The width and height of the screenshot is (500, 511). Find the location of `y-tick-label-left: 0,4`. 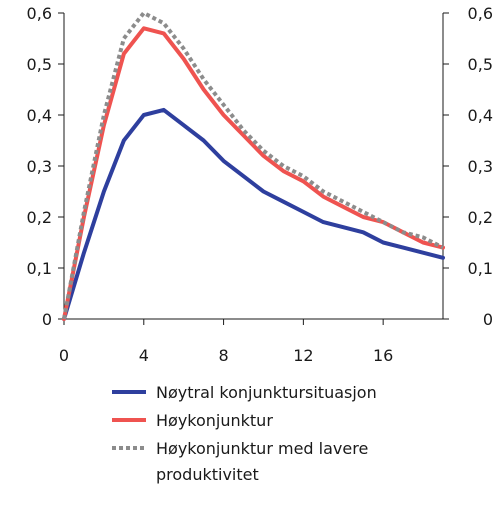

y-tick-label-left: 0,4 is located at coordinates (39, 115).